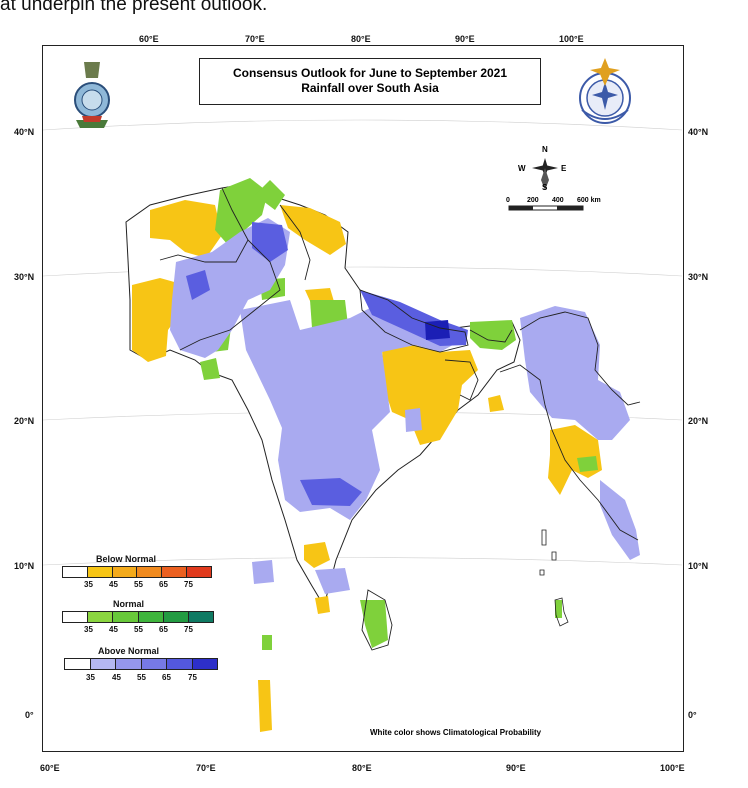  Describe the element at coordinates (129, 651) in the screenshot. I see `legend-title-above-normal: Above Normal` at that location.